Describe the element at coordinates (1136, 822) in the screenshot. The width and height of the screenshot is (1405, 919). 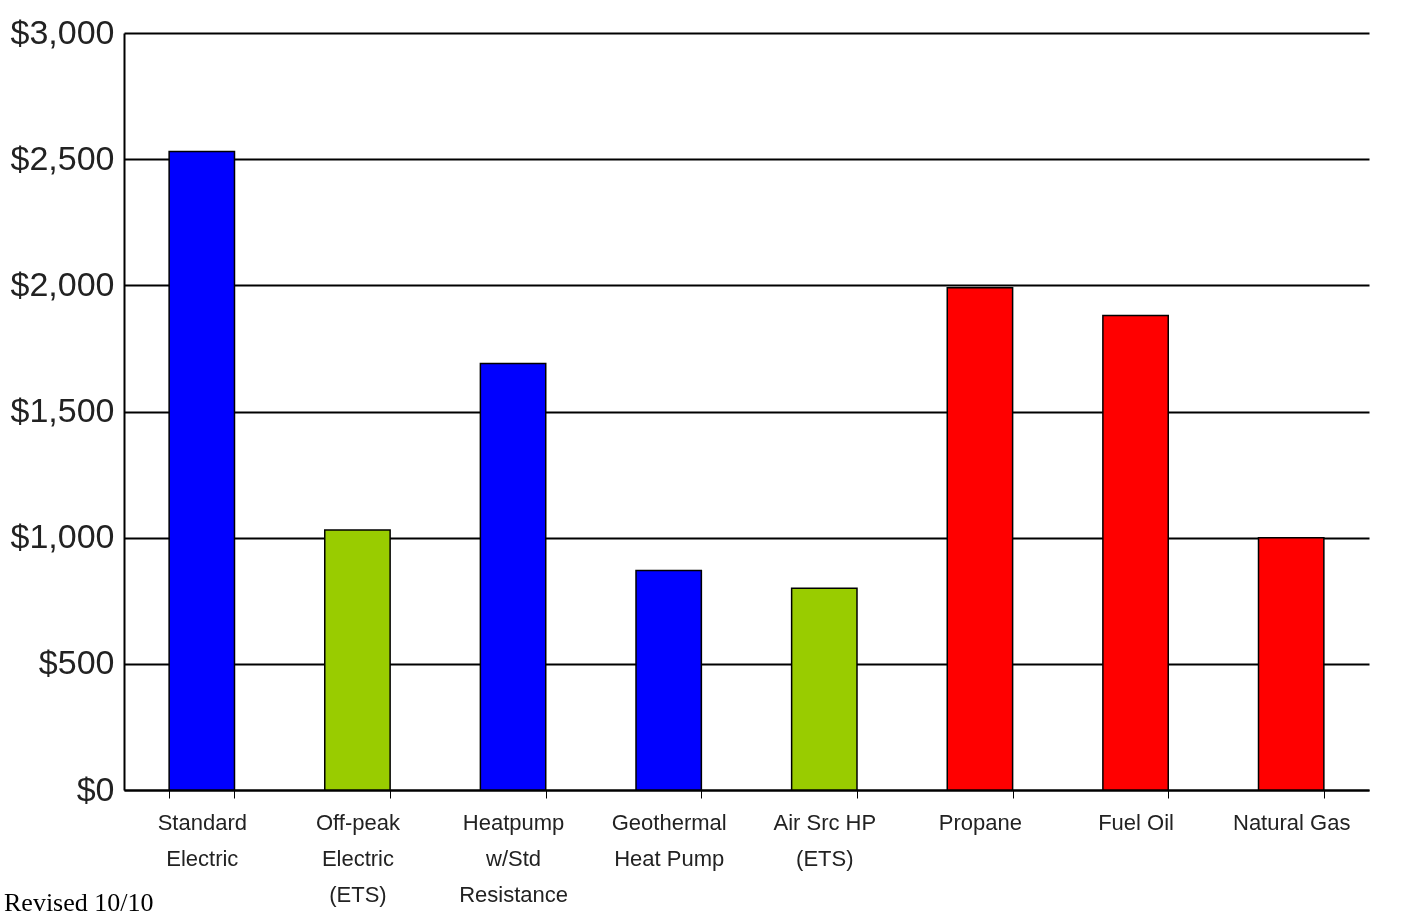
I see `x-tick-label: Fuel Oil` at that location.